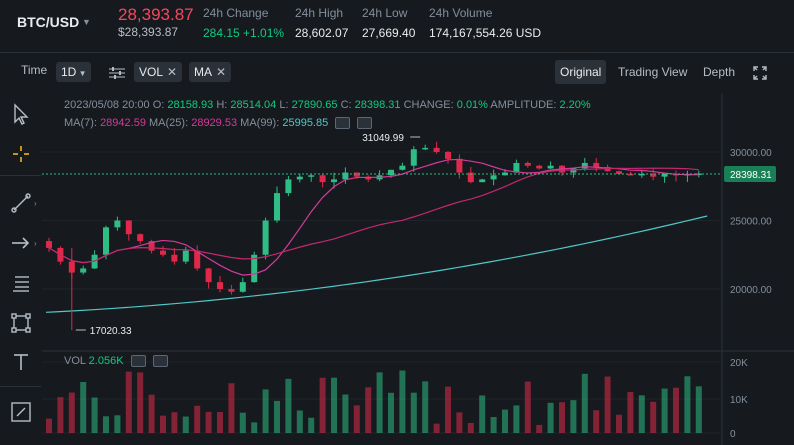 The height and width of the screenshot is (445, 794). What do you see at coordinates (653, 72) in the screenshot?
I see `tab-trading-view: Trading View` at bounding box center [653, 72].